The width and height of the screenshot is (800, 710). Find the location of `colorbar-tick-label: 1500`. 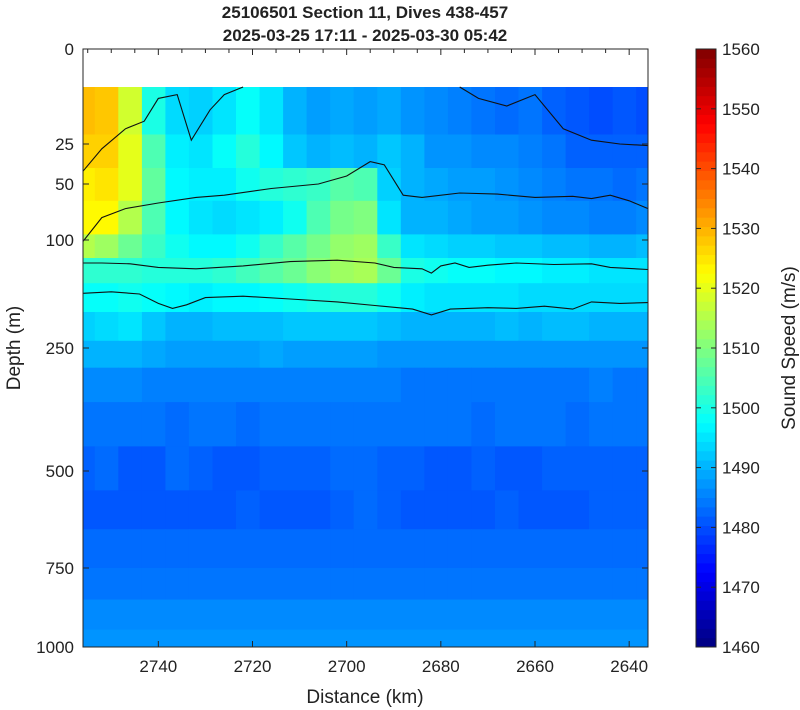

colorbar-tick-label: 1500 is located at coordinates (741, 408).